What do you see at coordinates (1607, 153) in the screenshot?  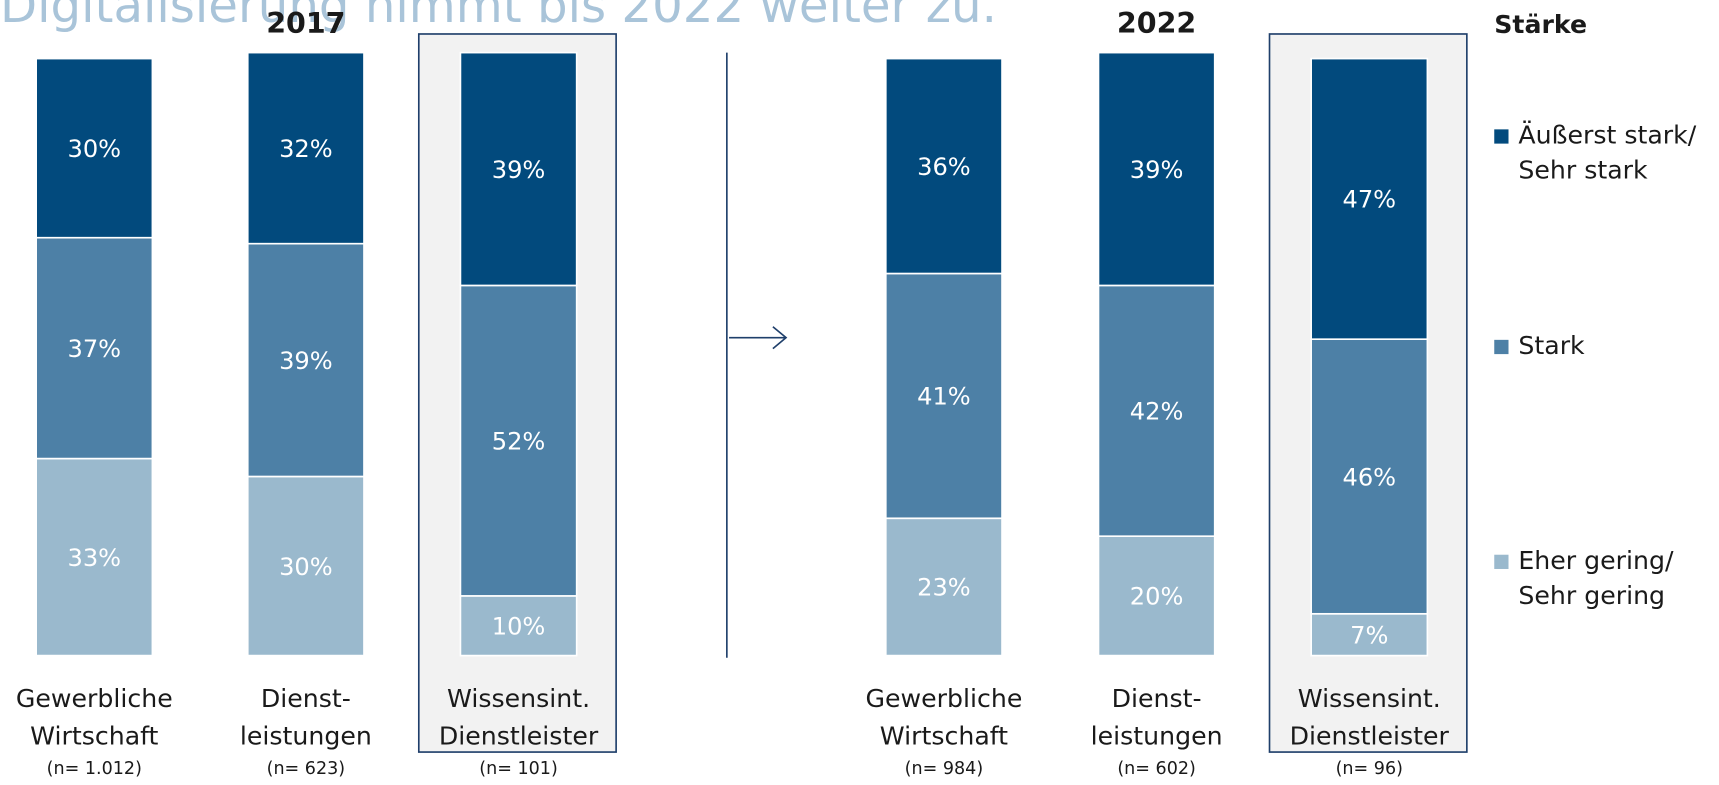 I see `legend-label: Äußerst stark/Sehr stark` at bounding box center [1607, 153].